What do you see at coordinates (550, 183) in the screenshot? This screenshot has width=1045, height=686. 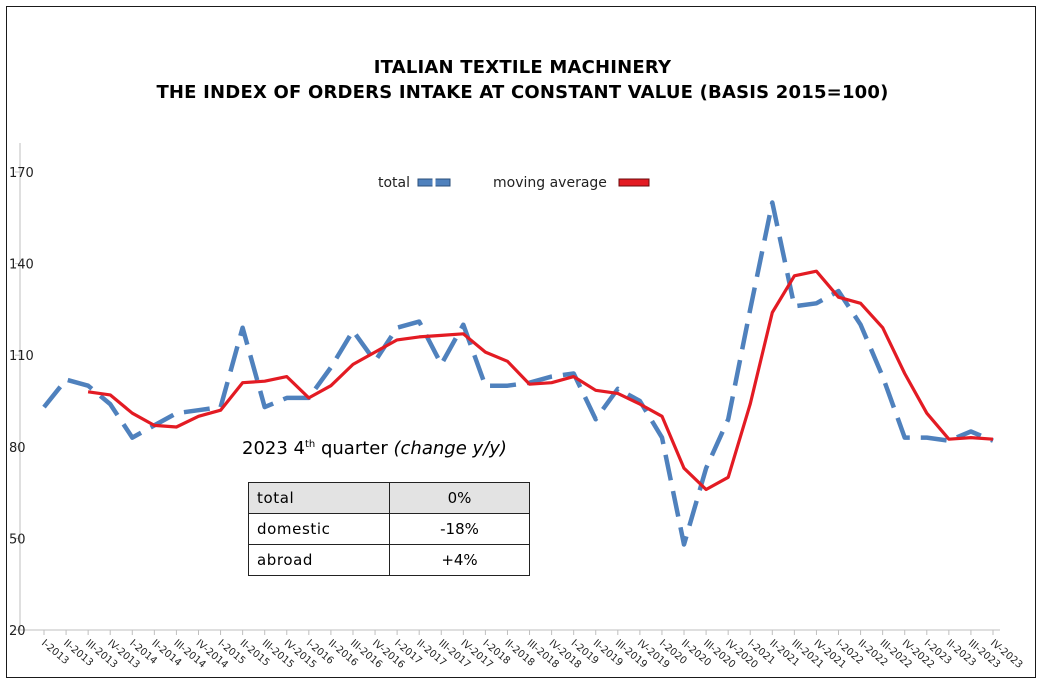 I see `legend-label-moving-average: moving average` at bounding box center [550, 183].